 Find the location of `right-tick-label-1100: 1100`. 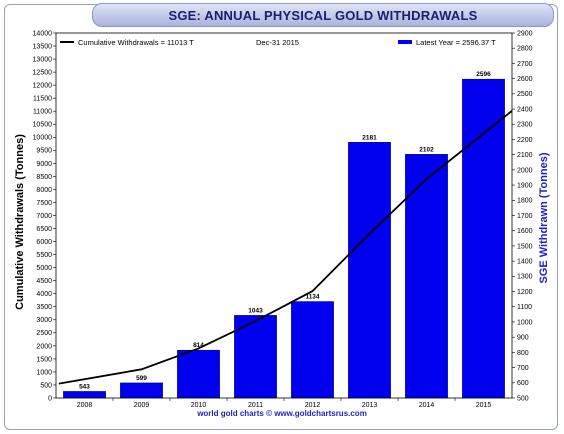

right-tick-label-1100: 1100 is located at coordinates (524, 307).